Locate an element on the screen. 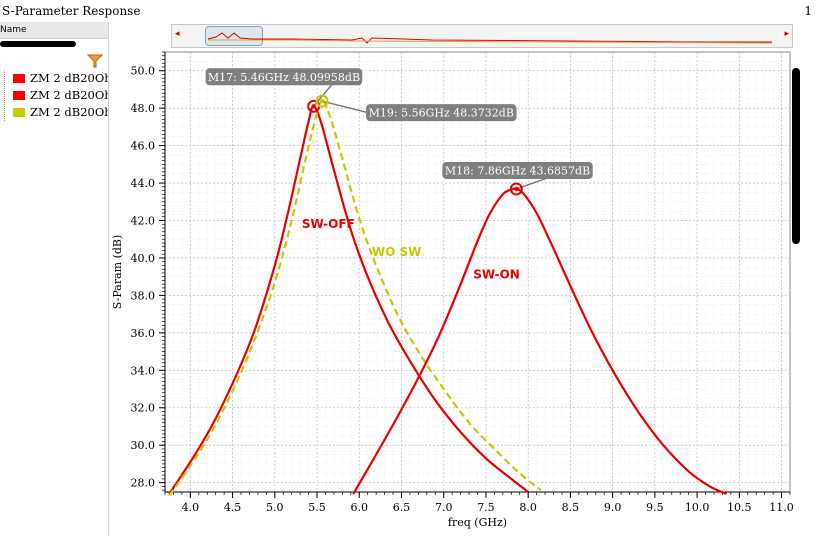 The image size is (816, 536). overview-right-arrow-icon: ▸ is located at coordinates (786, 34).